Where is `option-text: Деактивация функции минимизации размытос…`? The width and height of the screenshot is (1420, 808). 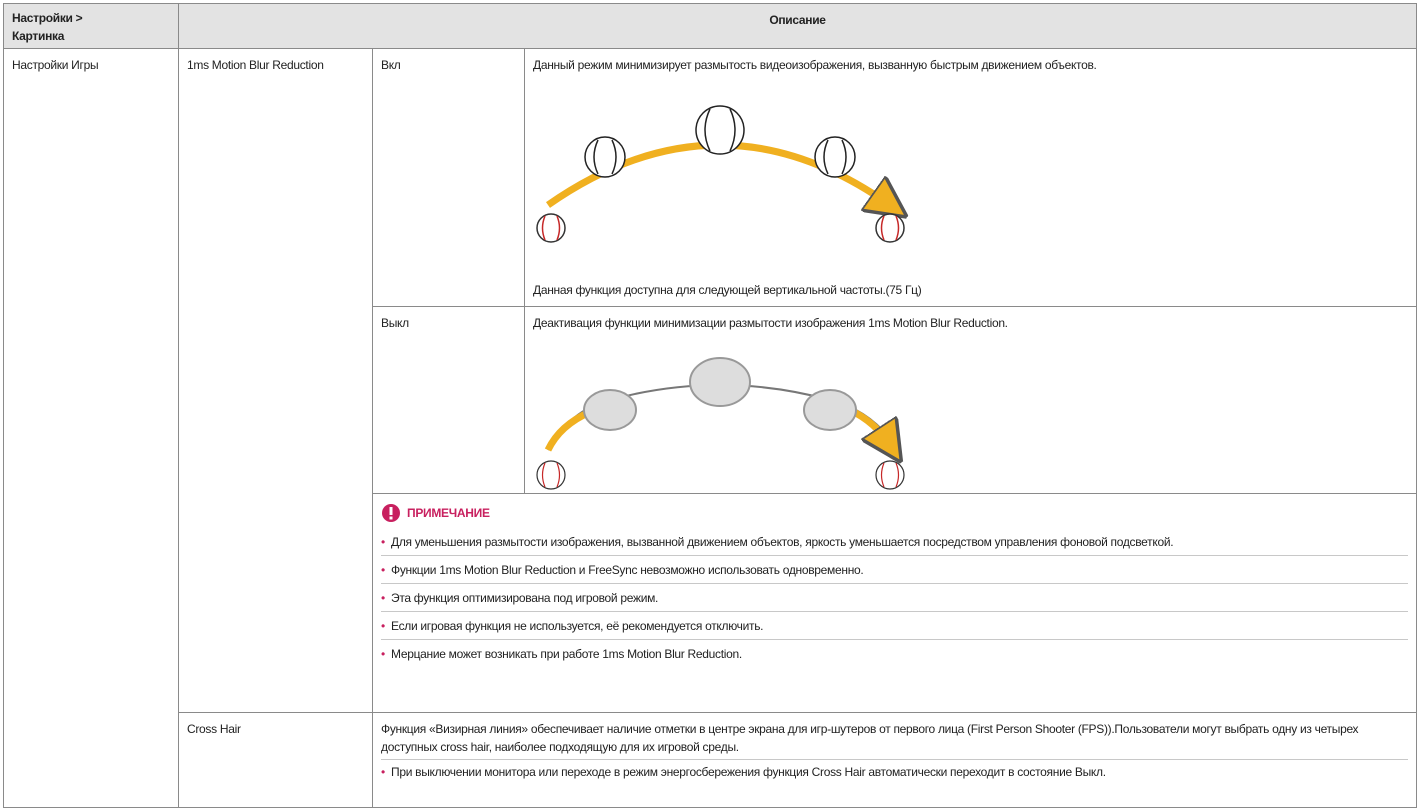
option-text: Деактивация функции минимизации размытос… is located at coordinates (770, 323).